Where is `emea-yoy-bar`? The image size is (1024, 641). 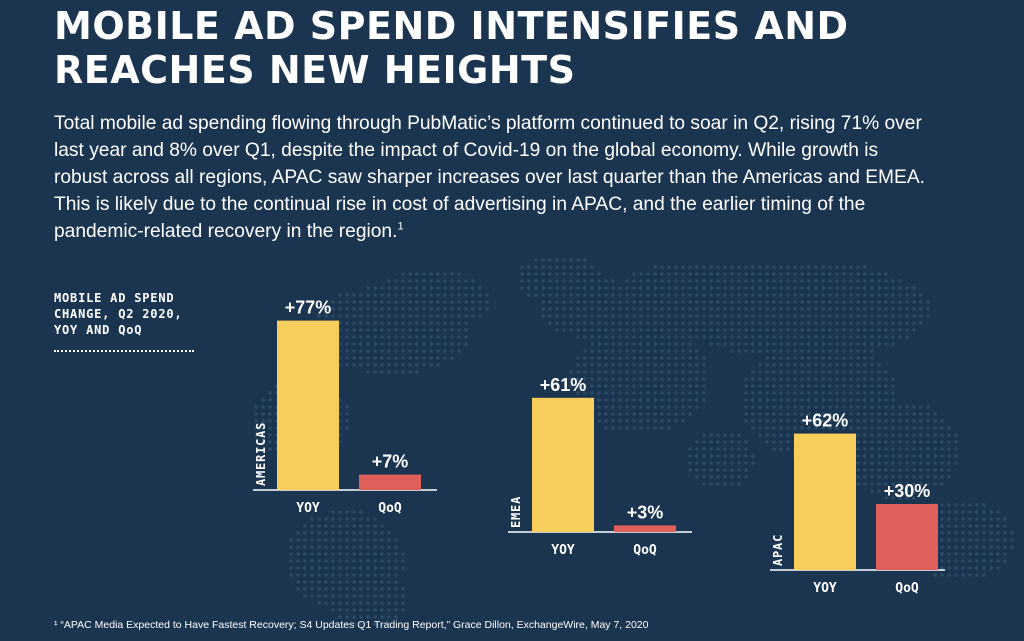
emea-yoy-bar is located at coordinates (563, 464).